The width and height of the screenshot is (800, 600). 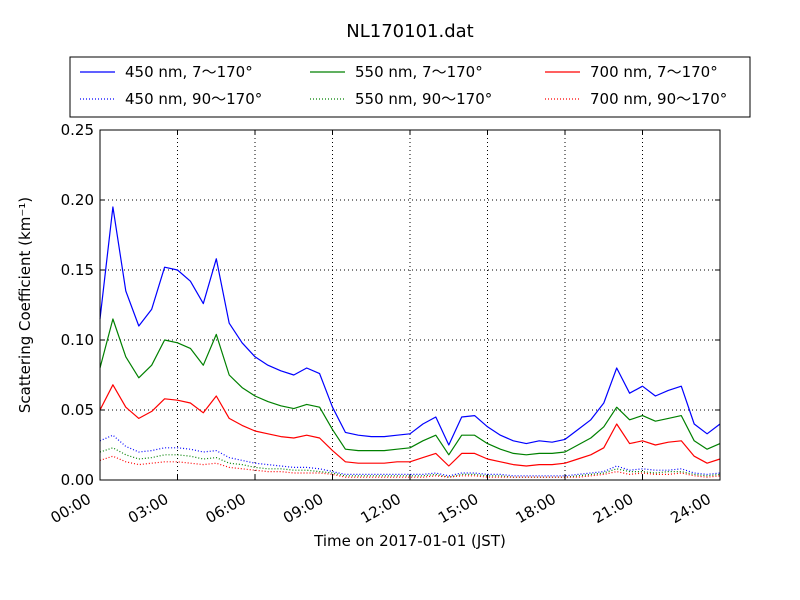 What do you see at coordinates (71, 508) in the screenshot?
I see `x-tick-label: 00:00` at bounding box center [71, 508].